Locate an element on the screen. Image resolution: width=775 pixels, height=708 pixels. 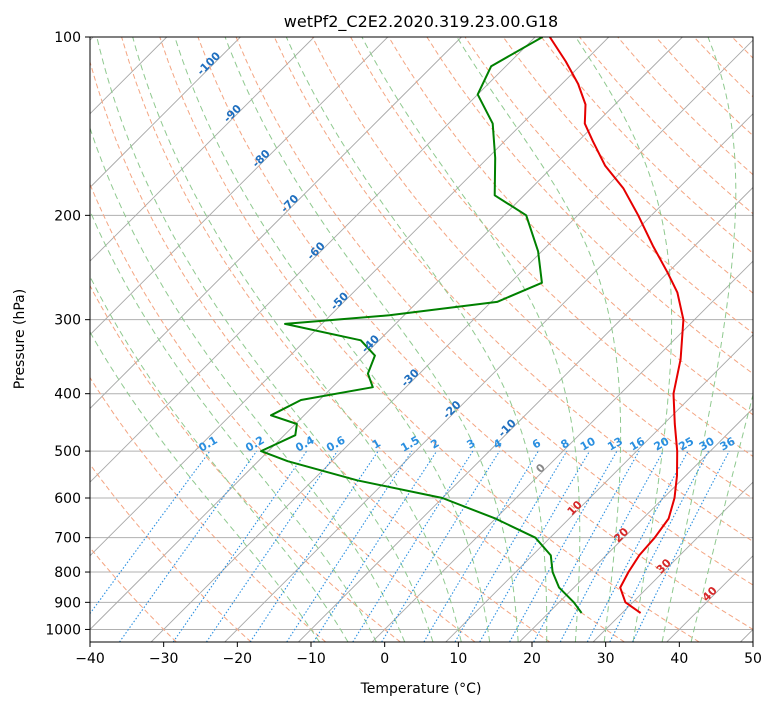
x-axis-label: Temperature (°C) is located at coordinates (421, 689).